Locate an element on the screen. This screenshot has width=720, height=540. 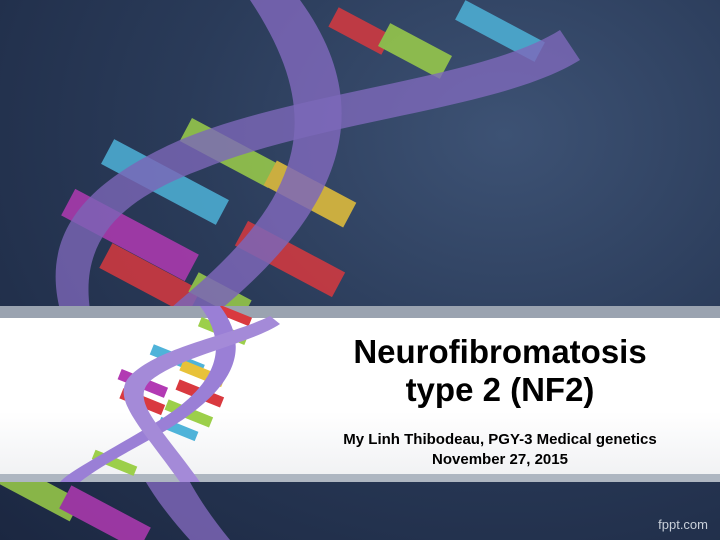
dna-helix-icon is located at coordinates (170, 394).